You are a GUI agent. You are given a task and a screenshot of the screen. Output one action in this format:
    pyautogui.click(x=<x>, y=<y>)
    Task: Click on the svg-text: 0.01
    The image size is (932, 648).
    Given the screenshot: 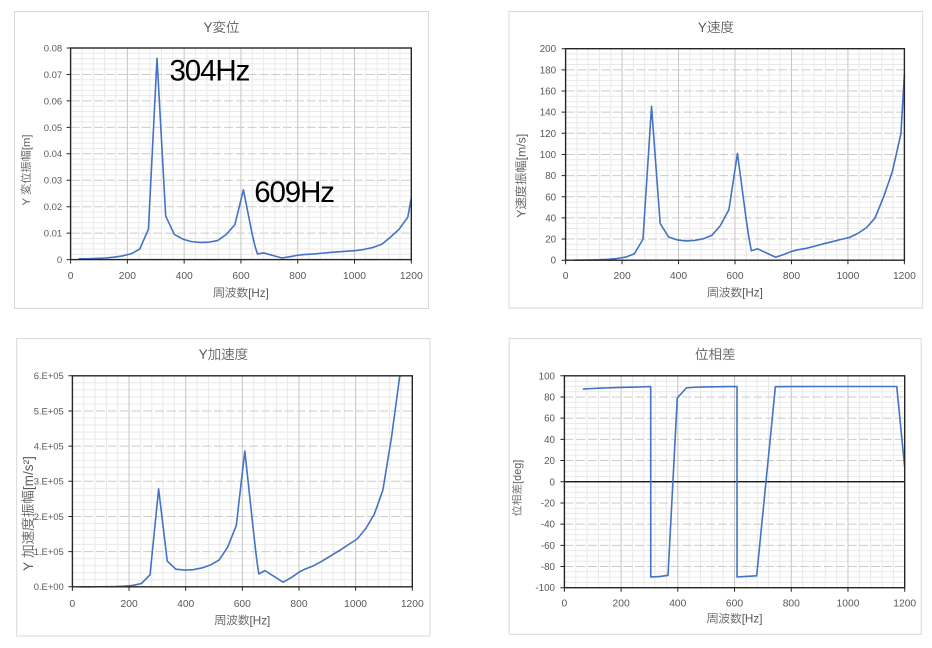 What is the action you would take?
    pyautogui.click(x=53, y=234)
    